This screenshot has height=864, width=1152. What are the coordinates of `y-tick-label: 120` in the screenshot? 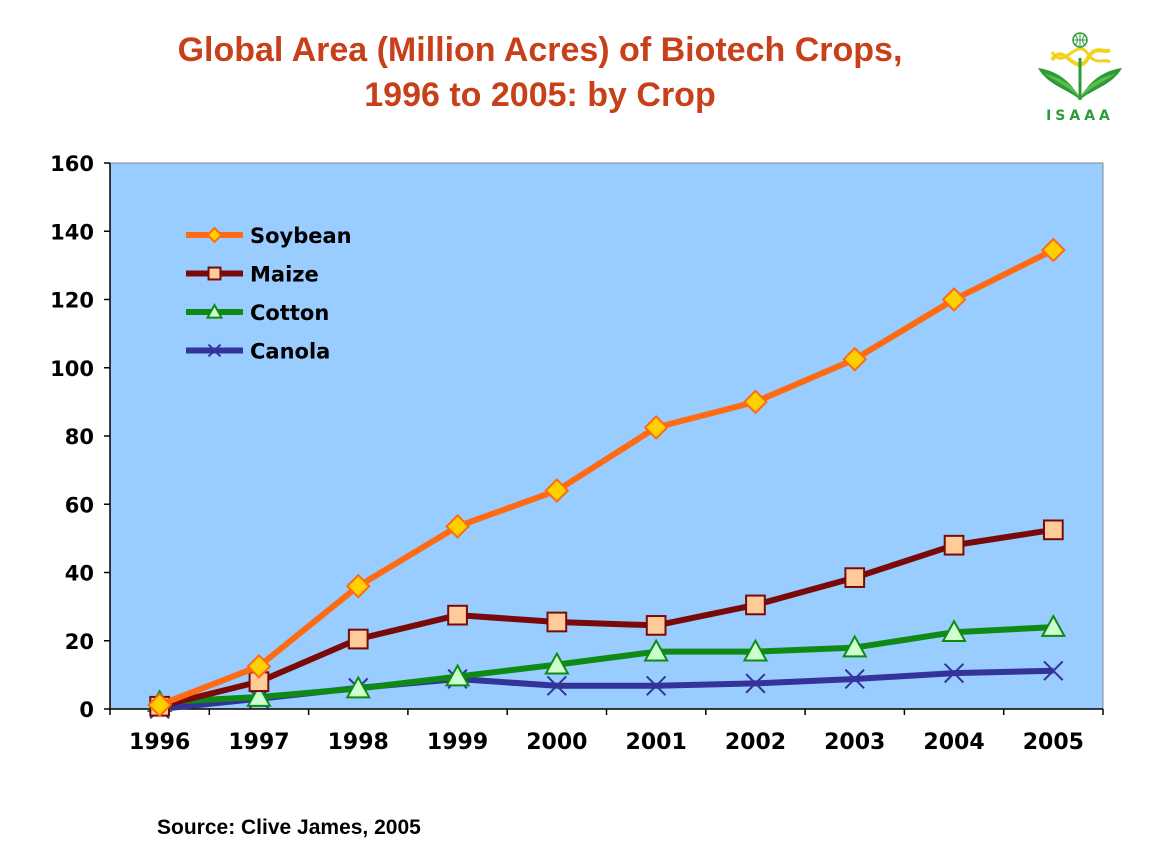 It's located at (72, 301).